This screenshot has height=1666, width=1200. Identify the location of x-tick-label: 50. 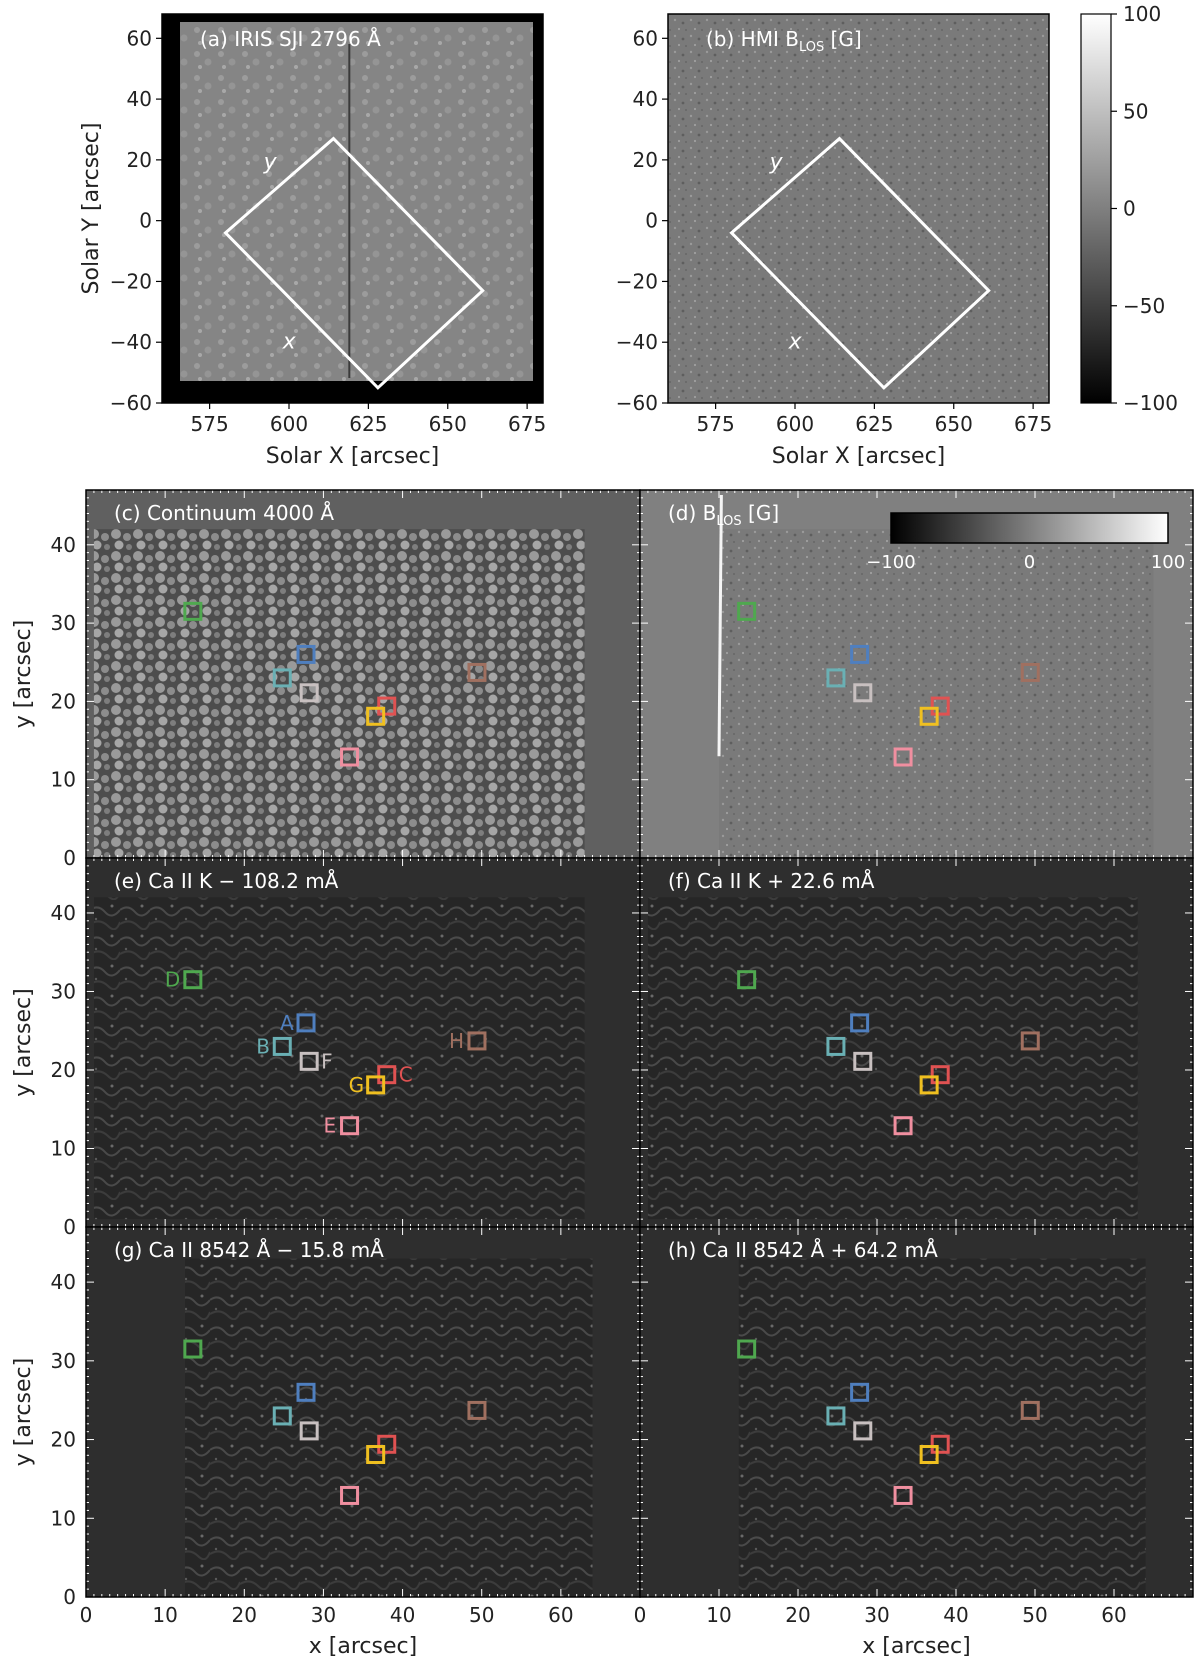
(1034, 1615).